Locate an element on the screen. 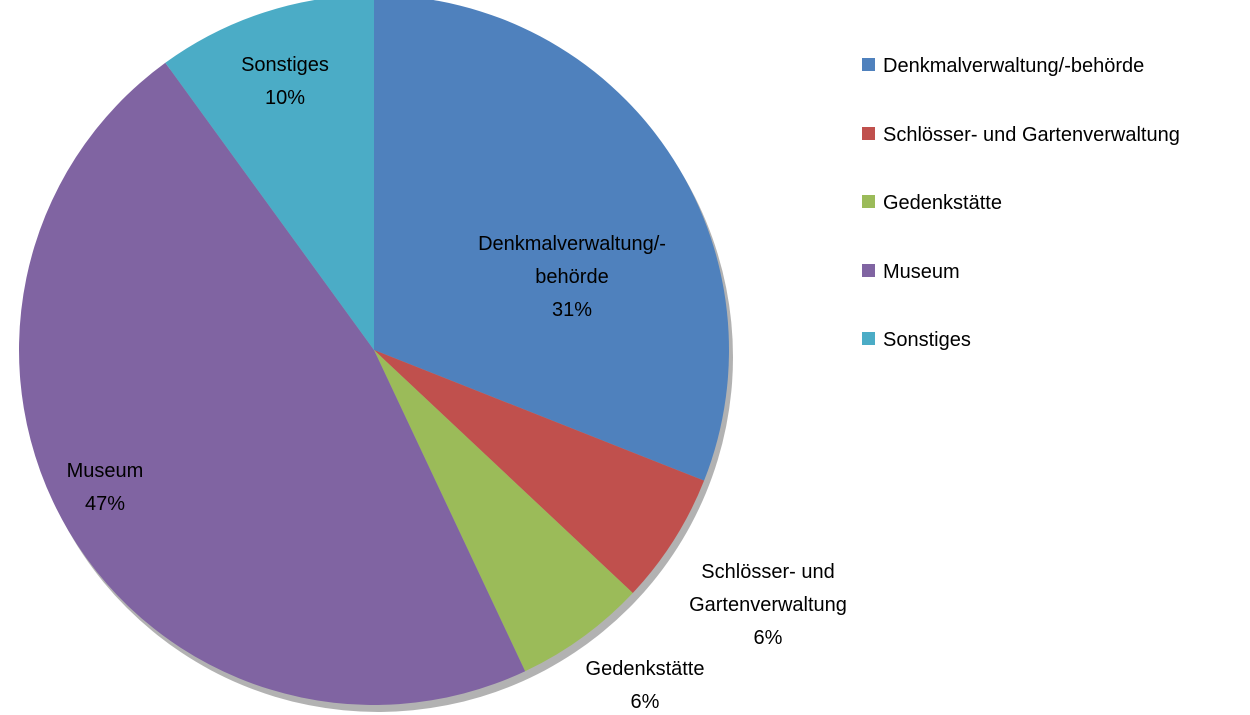  legend-label: Sonstiges is located at coordinates (927, 340).